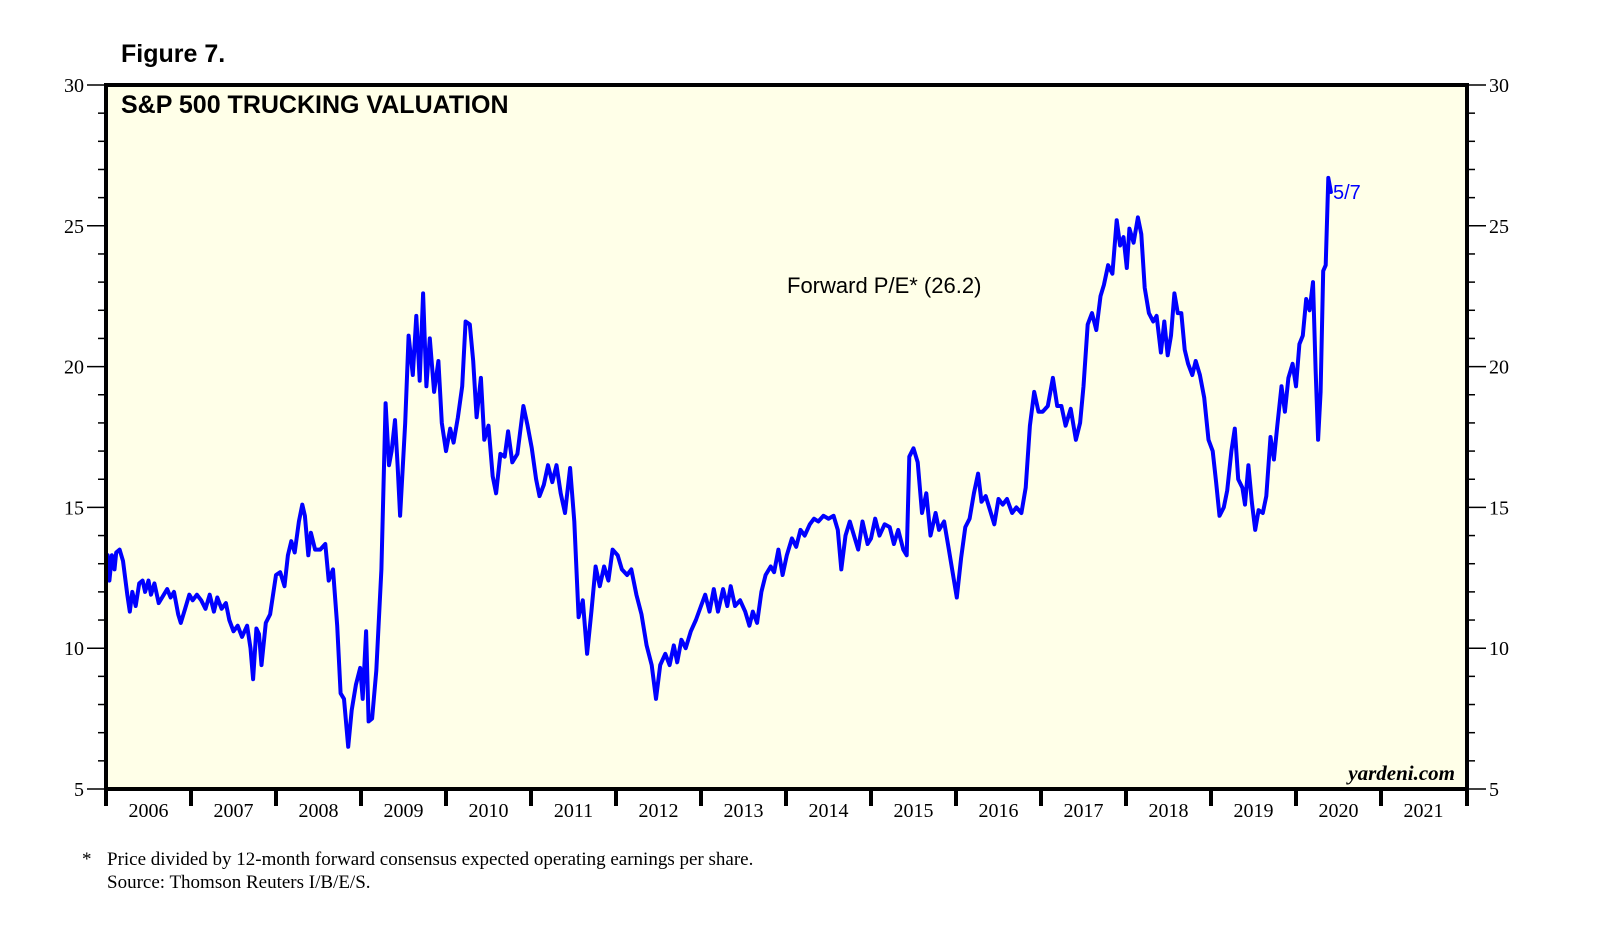 The image size is (1610, 950). Describe the element at coordinates (1499, 227) in the screenshot. I see `y-tick-label-right: 25` at that location.